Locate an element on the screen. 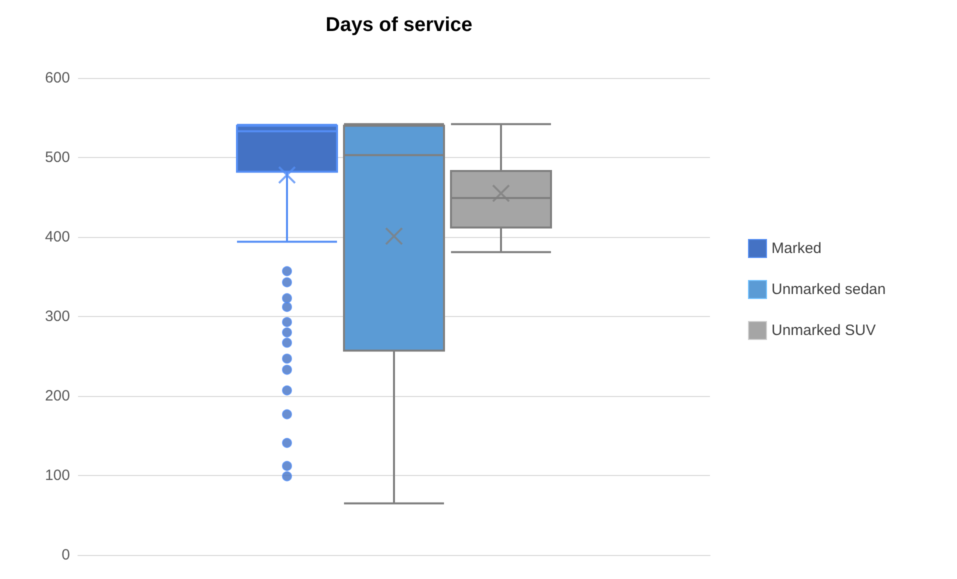 The width and height of the screenshot is (957, 579). legend-label: Unmarked sedan is located at coordinates (829, 289).